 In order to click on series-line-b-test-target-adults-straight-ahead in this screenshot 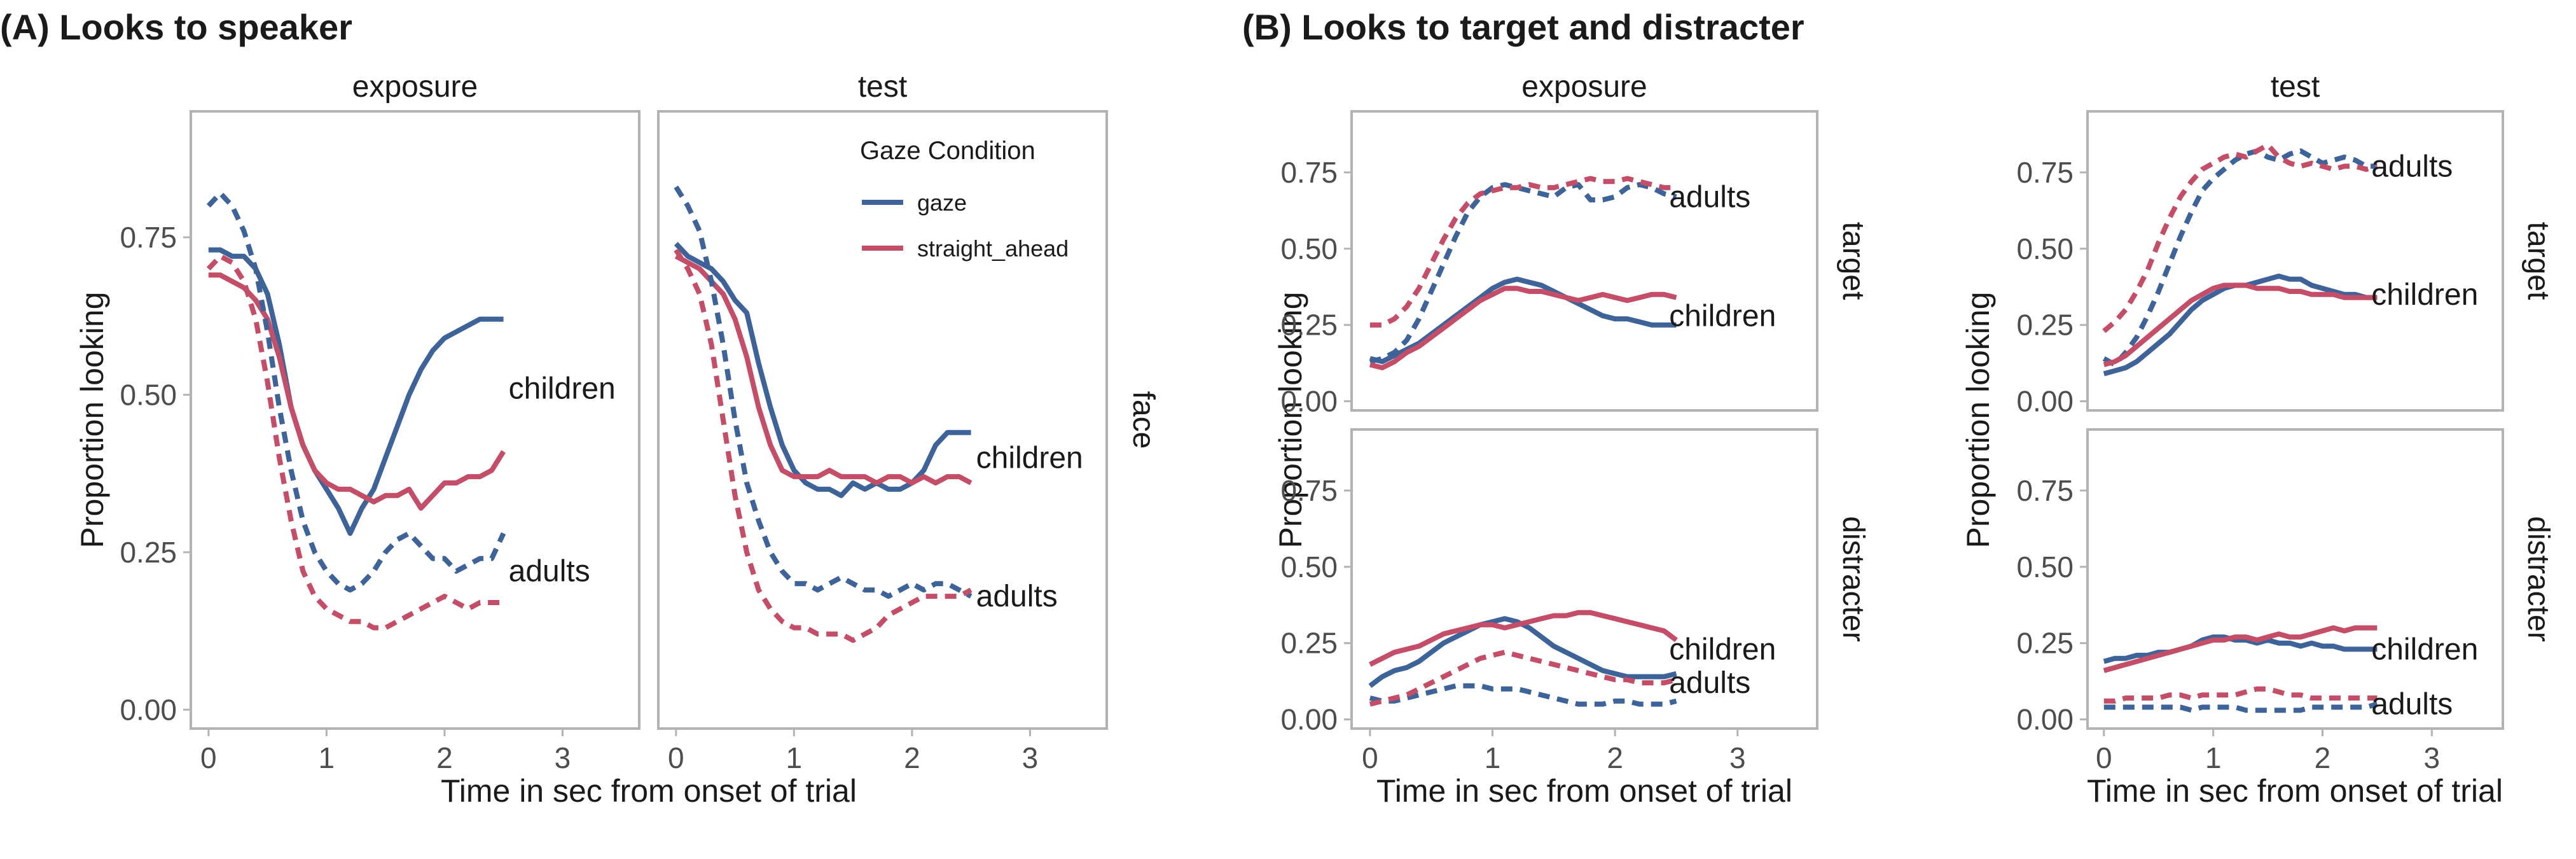, I will do `click(2240, 237)`.